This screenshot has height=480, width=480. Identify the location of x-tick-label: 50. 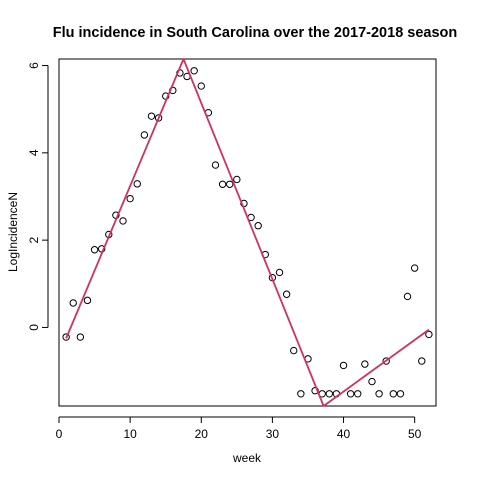
(415, 434).